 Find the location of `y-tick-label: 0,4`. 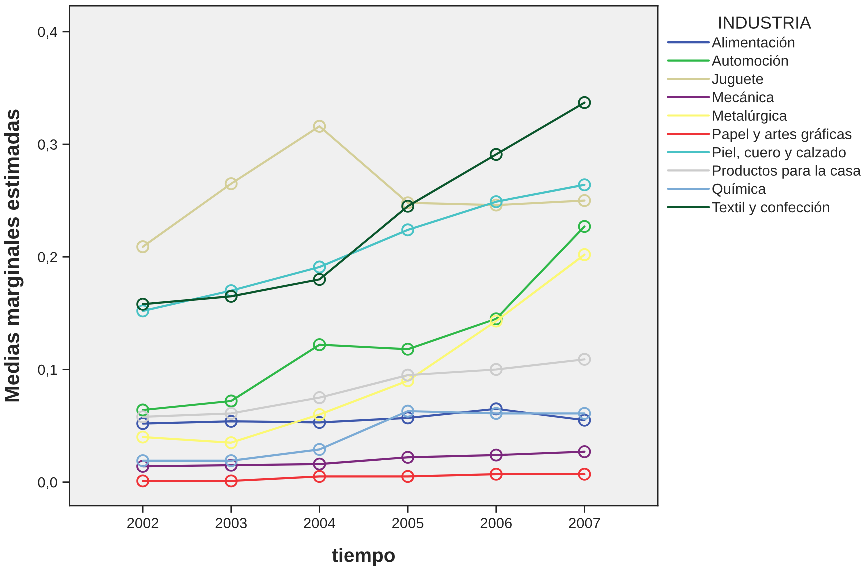

y-tick-label: 0,4 is located at coordinates (48, 33).